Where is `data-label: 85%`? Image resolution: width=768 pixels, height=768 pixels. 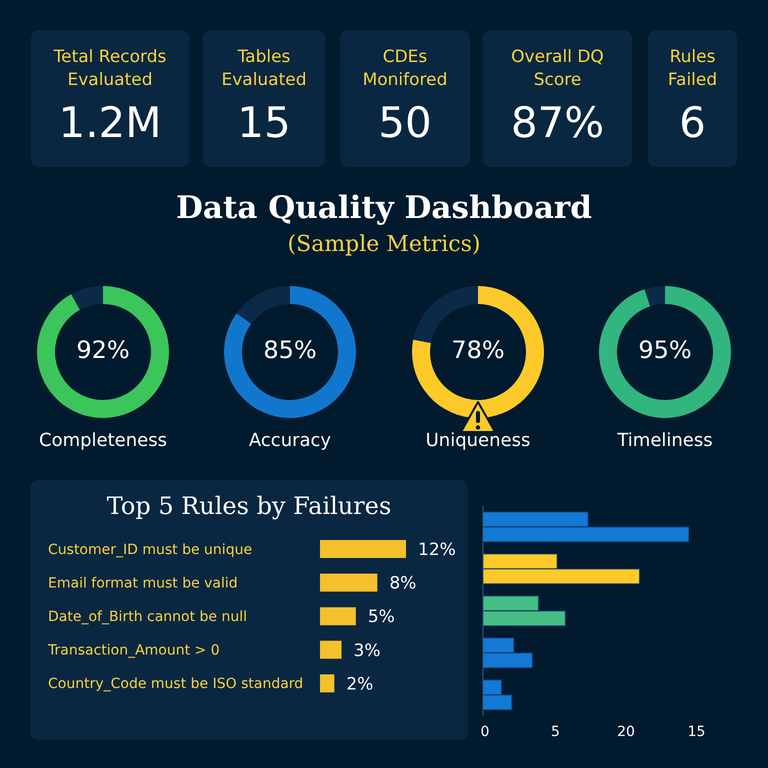
data-label: 85% is located at coordinates (290, 350).